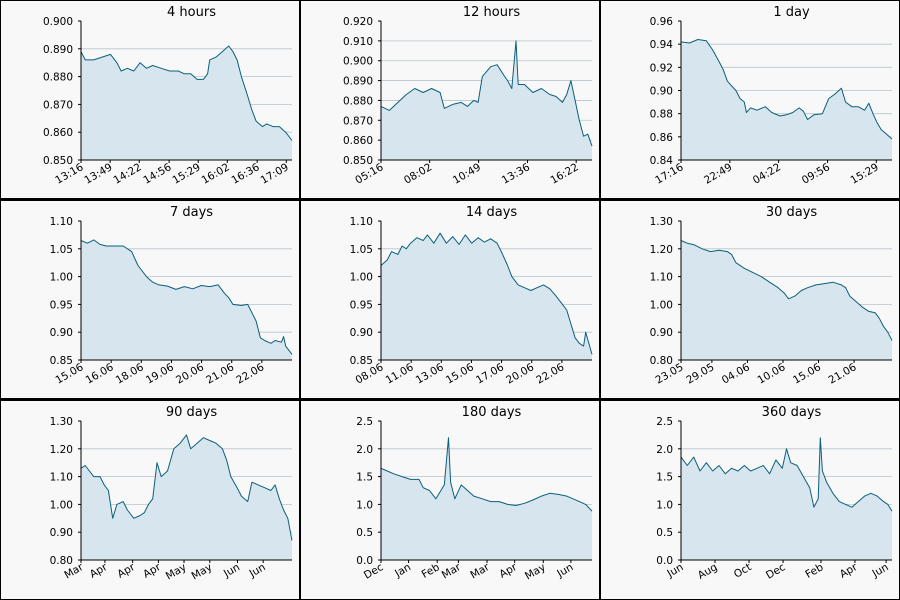 The image size is (900, 600). What do you see at coordinates (880, 570) in the screenshot?
I see `x-tick-label: Jun` at bounding box center [880, 570].